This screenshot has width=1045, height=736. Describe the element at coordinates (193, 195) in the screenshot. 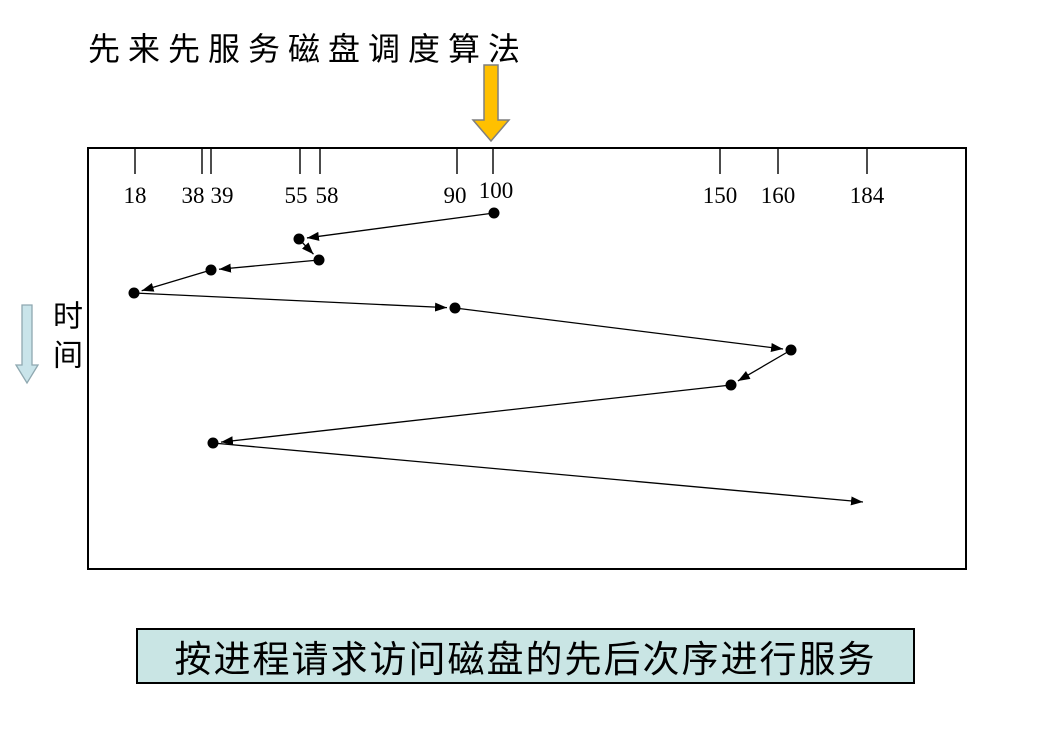

I see `axis-tick-label: 38` at that location.